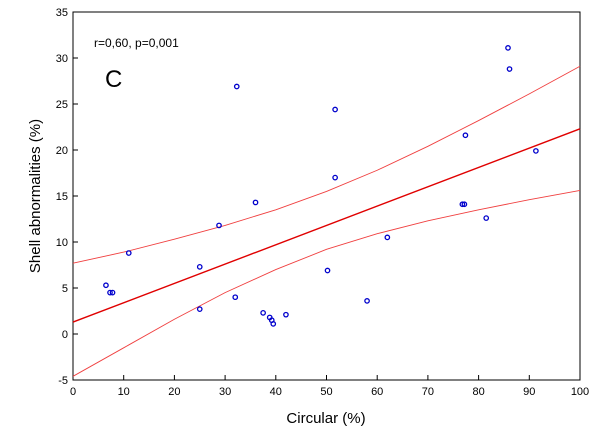 This screenshot has height=435, width=596. I want to click on y-tick-label: -5, so click(63, 381).